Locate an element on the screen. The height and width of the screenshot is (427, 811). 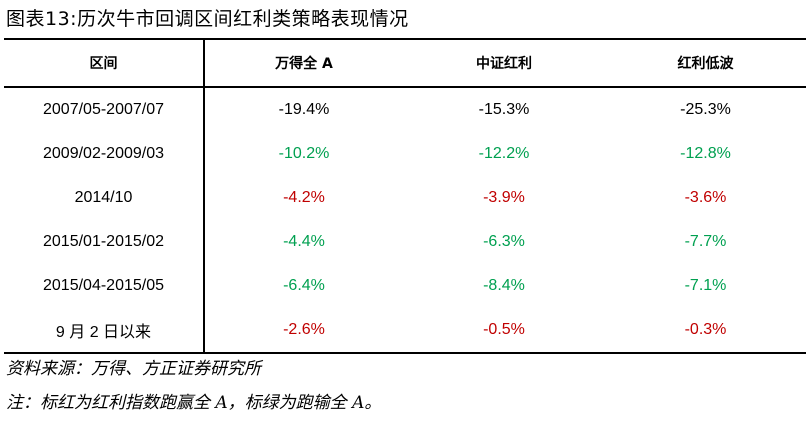
period-cell: 2007/05-2007/07 is located at coordinates (104, 109).